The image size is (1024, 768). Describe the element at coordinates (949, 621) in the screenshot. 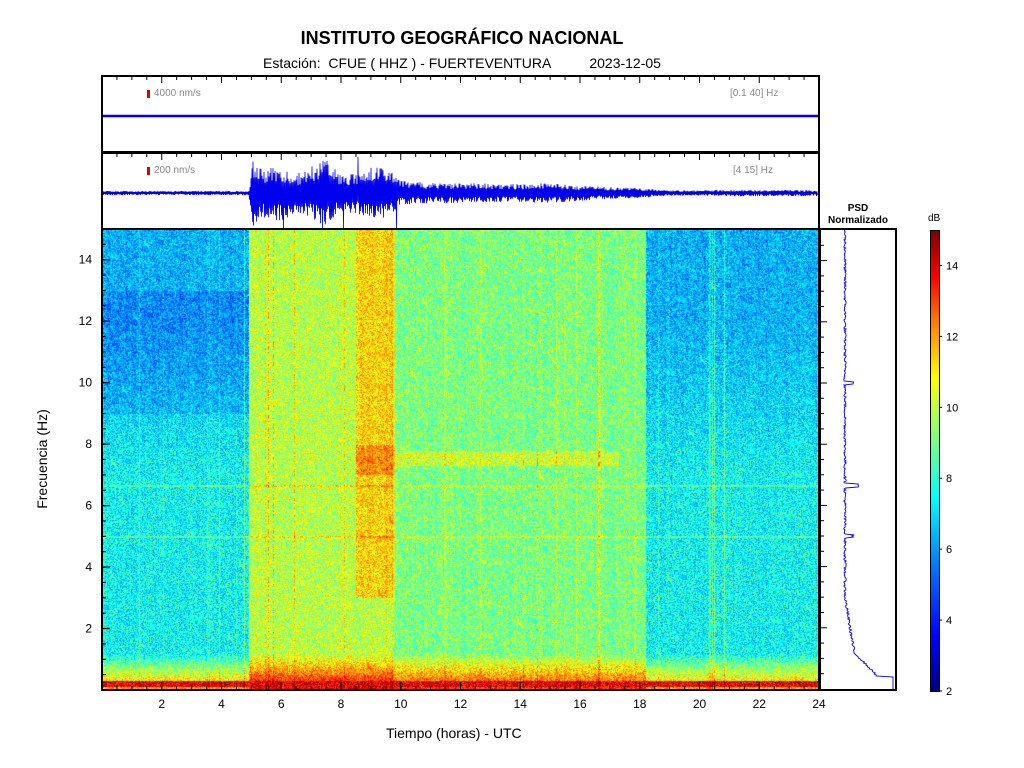

I see `colorbar-tick-label: 4` at that location.